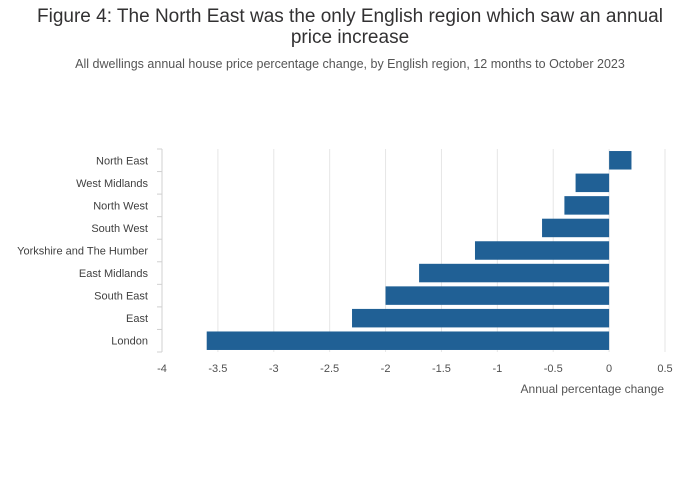 Image resolution: width=700 pixels, height=502 pixels. Describe the element at coordinates (217, 369) in the screenshot. I see `x-tick-label: -3.5` at that location.